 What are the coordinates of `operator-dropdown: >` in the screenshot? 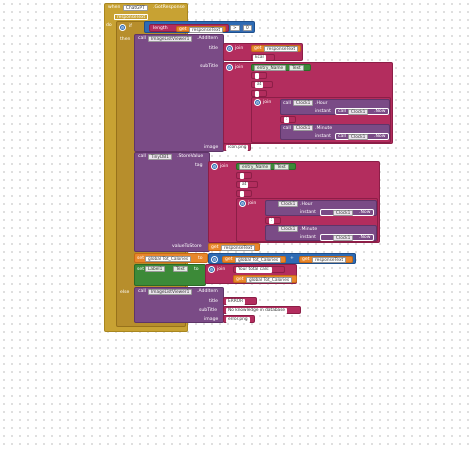 It's located at (235, 28).